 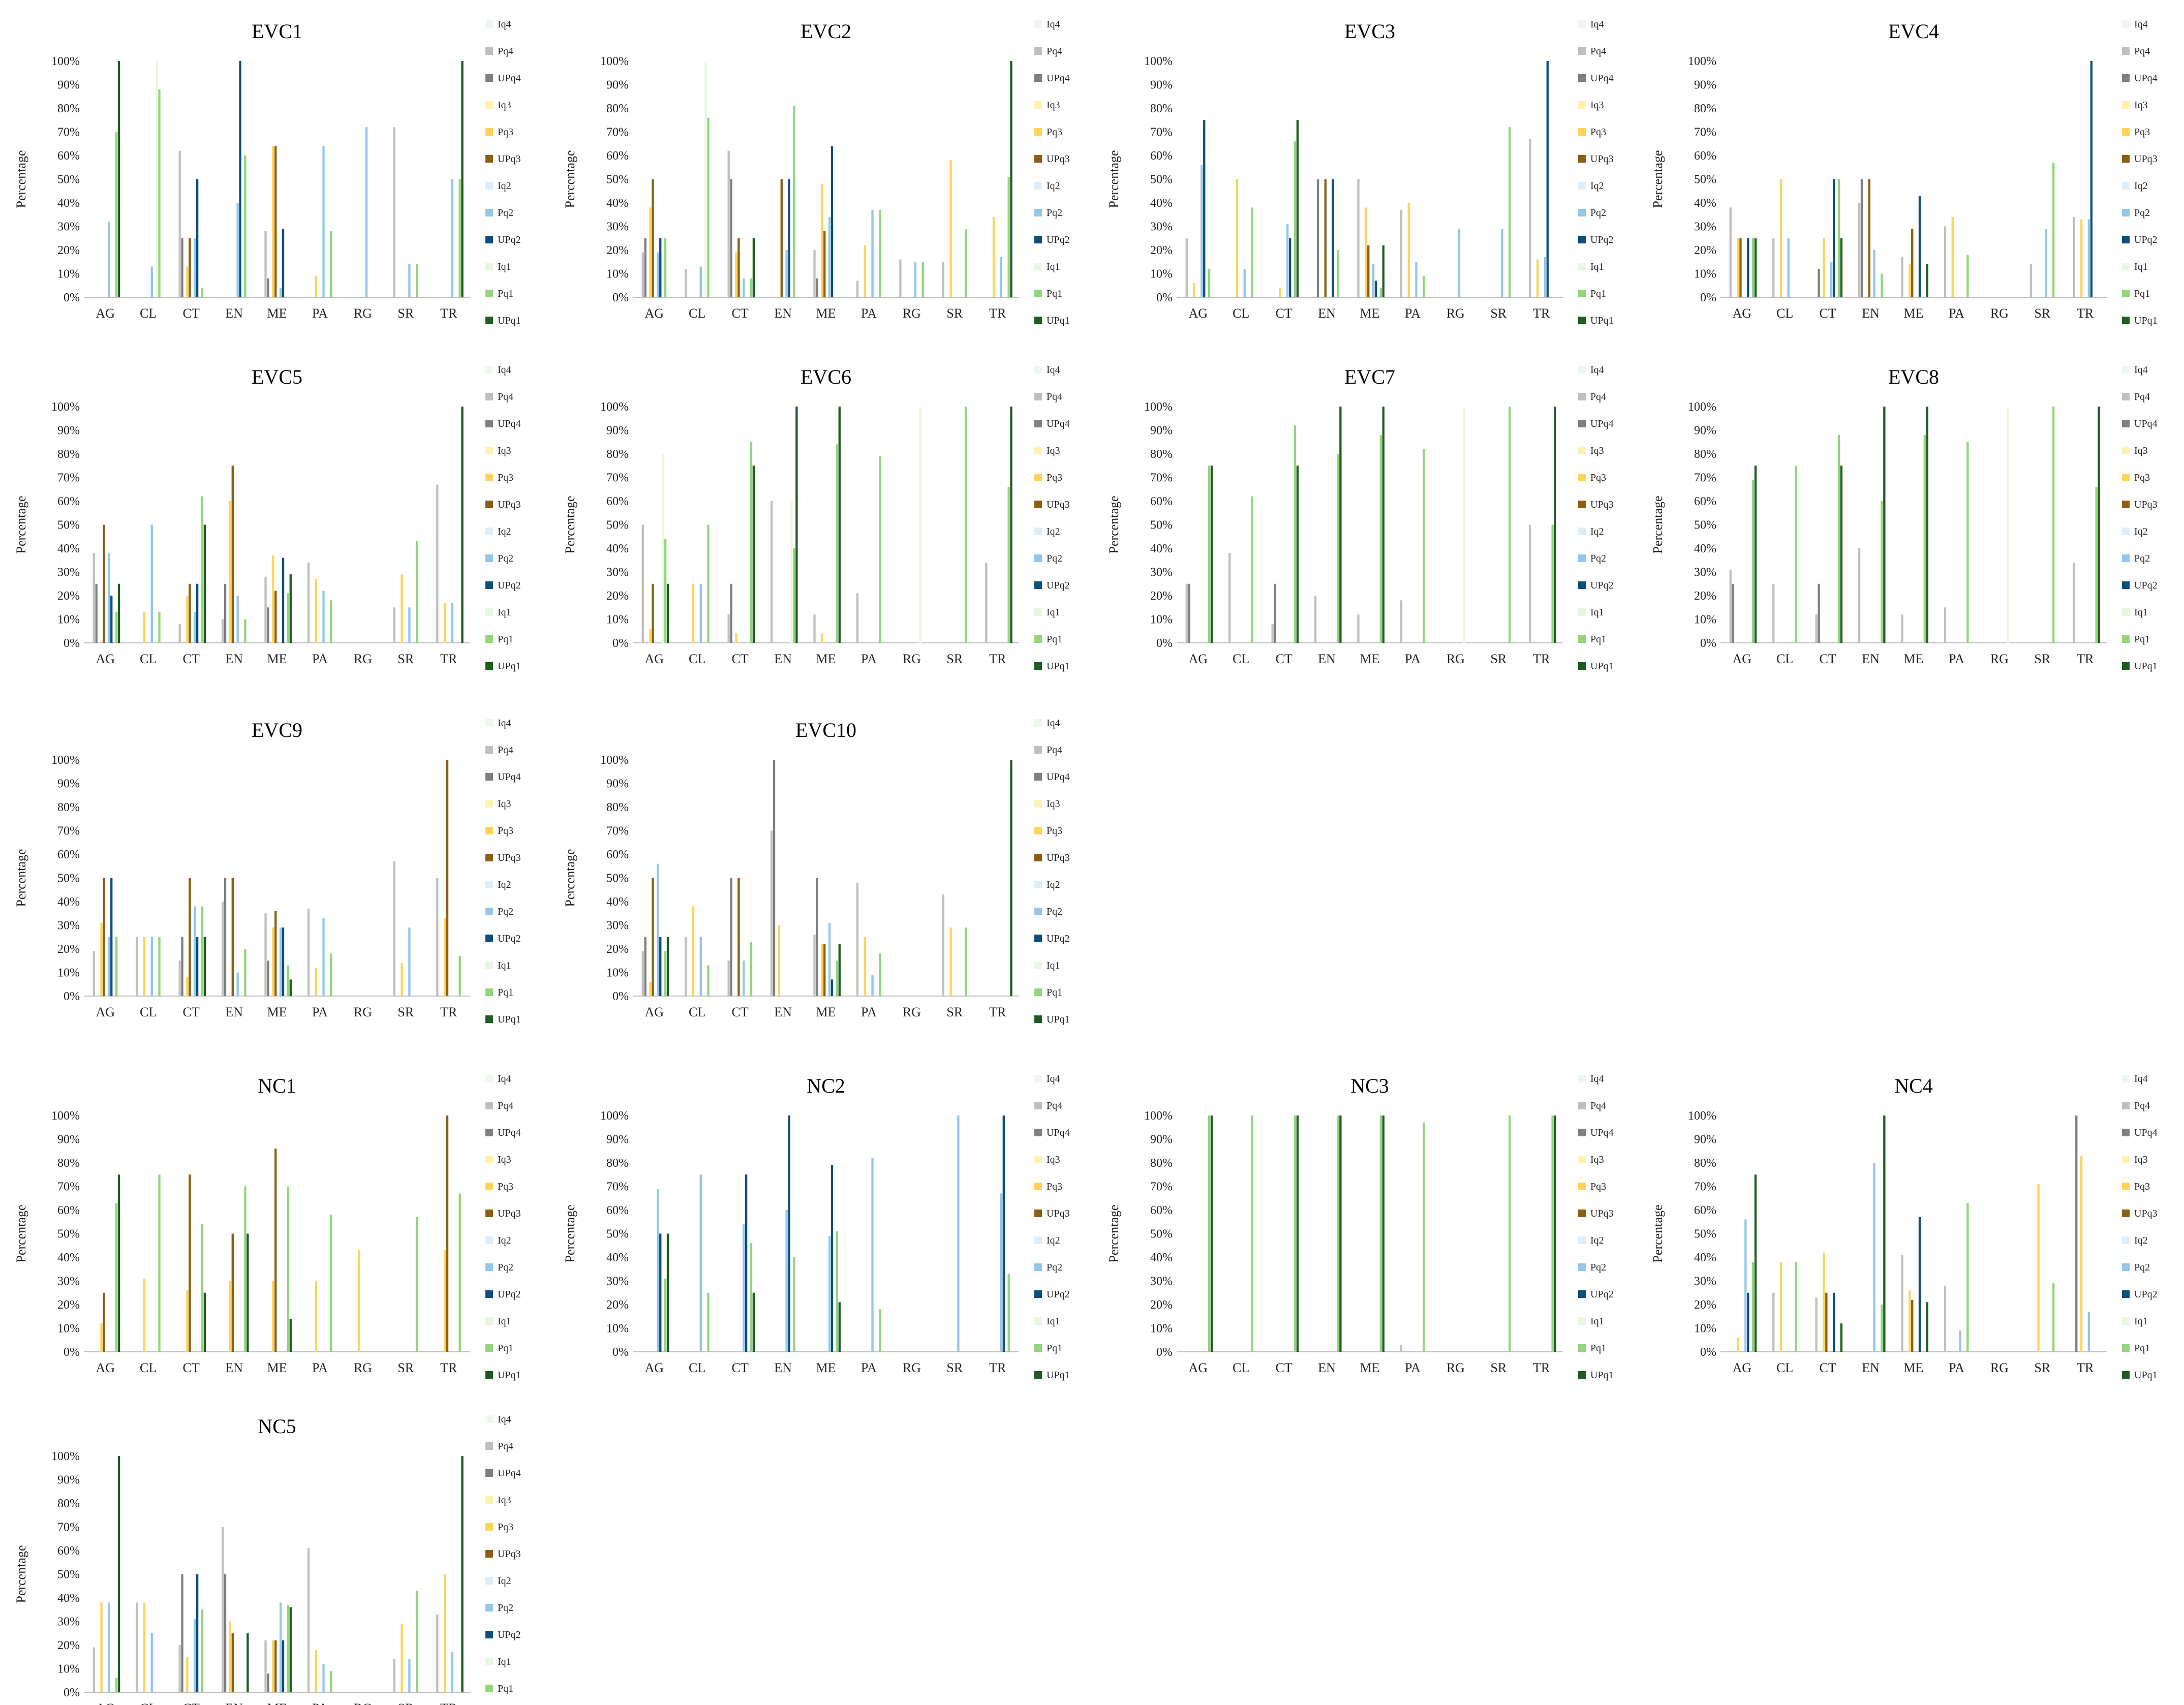 I want to click on x-tick-label: SR, so click(x=1498, y=313).